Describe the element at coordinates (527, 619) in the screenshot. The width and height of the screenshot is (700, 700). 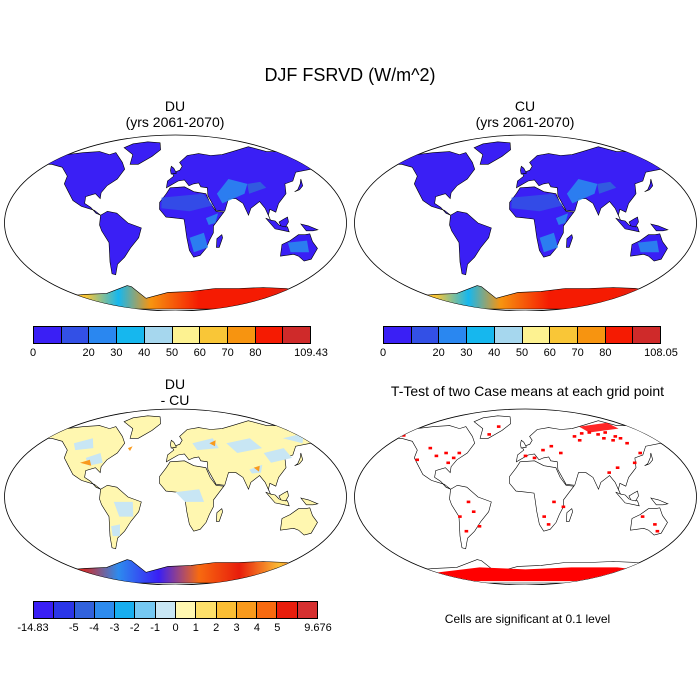
I see `significance-note: Cells are significant at 0.1 level` at that location.